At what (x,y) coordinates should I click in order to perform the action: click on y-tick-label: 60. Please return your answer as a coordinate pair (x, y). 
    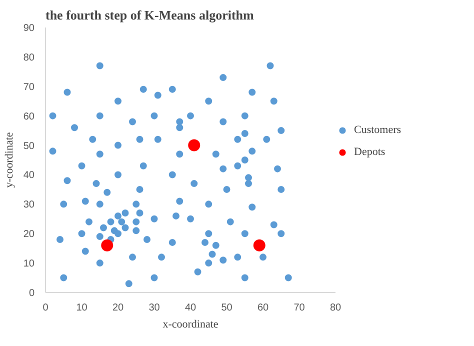
    Looking at the image, I should click on (29, 116).